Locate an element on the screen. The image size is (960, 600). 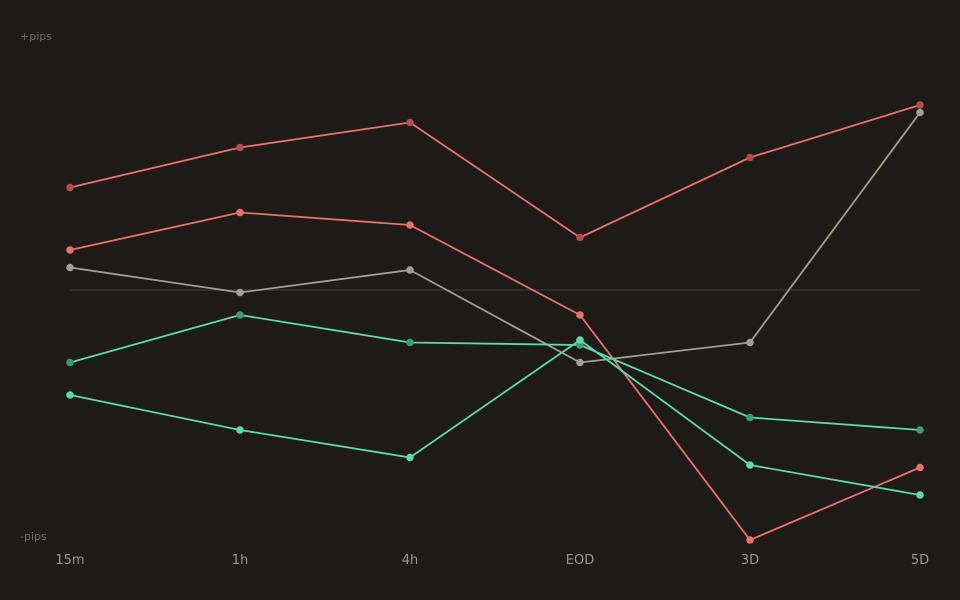
x-tick-label: EOD is located at coordinates (580, 560).